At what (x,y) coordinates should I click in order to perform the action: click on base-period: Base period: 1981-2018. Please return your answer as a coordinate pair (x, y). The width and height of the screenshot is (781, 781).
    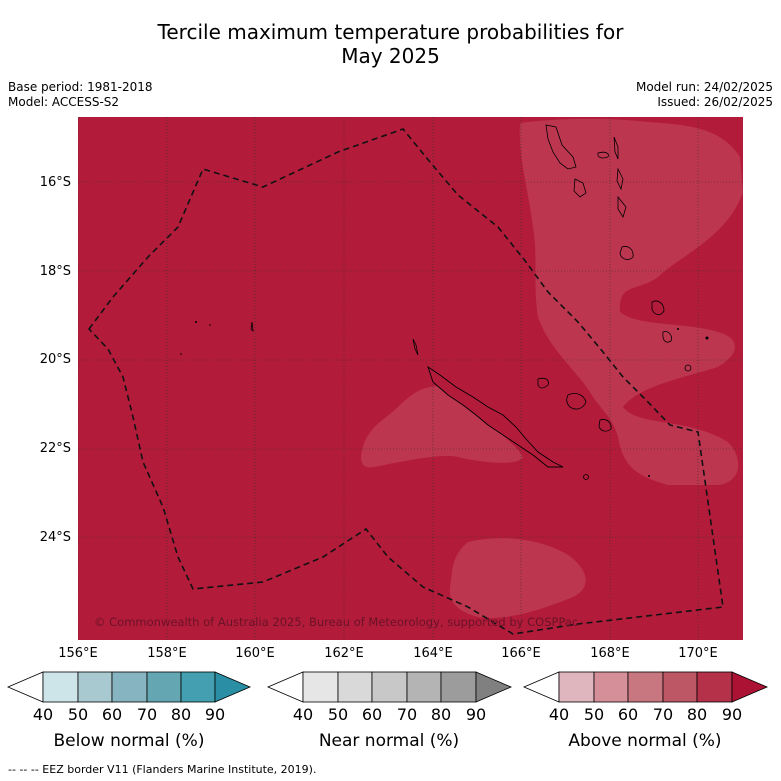
    Looking at the image, I should click on (80, 87).